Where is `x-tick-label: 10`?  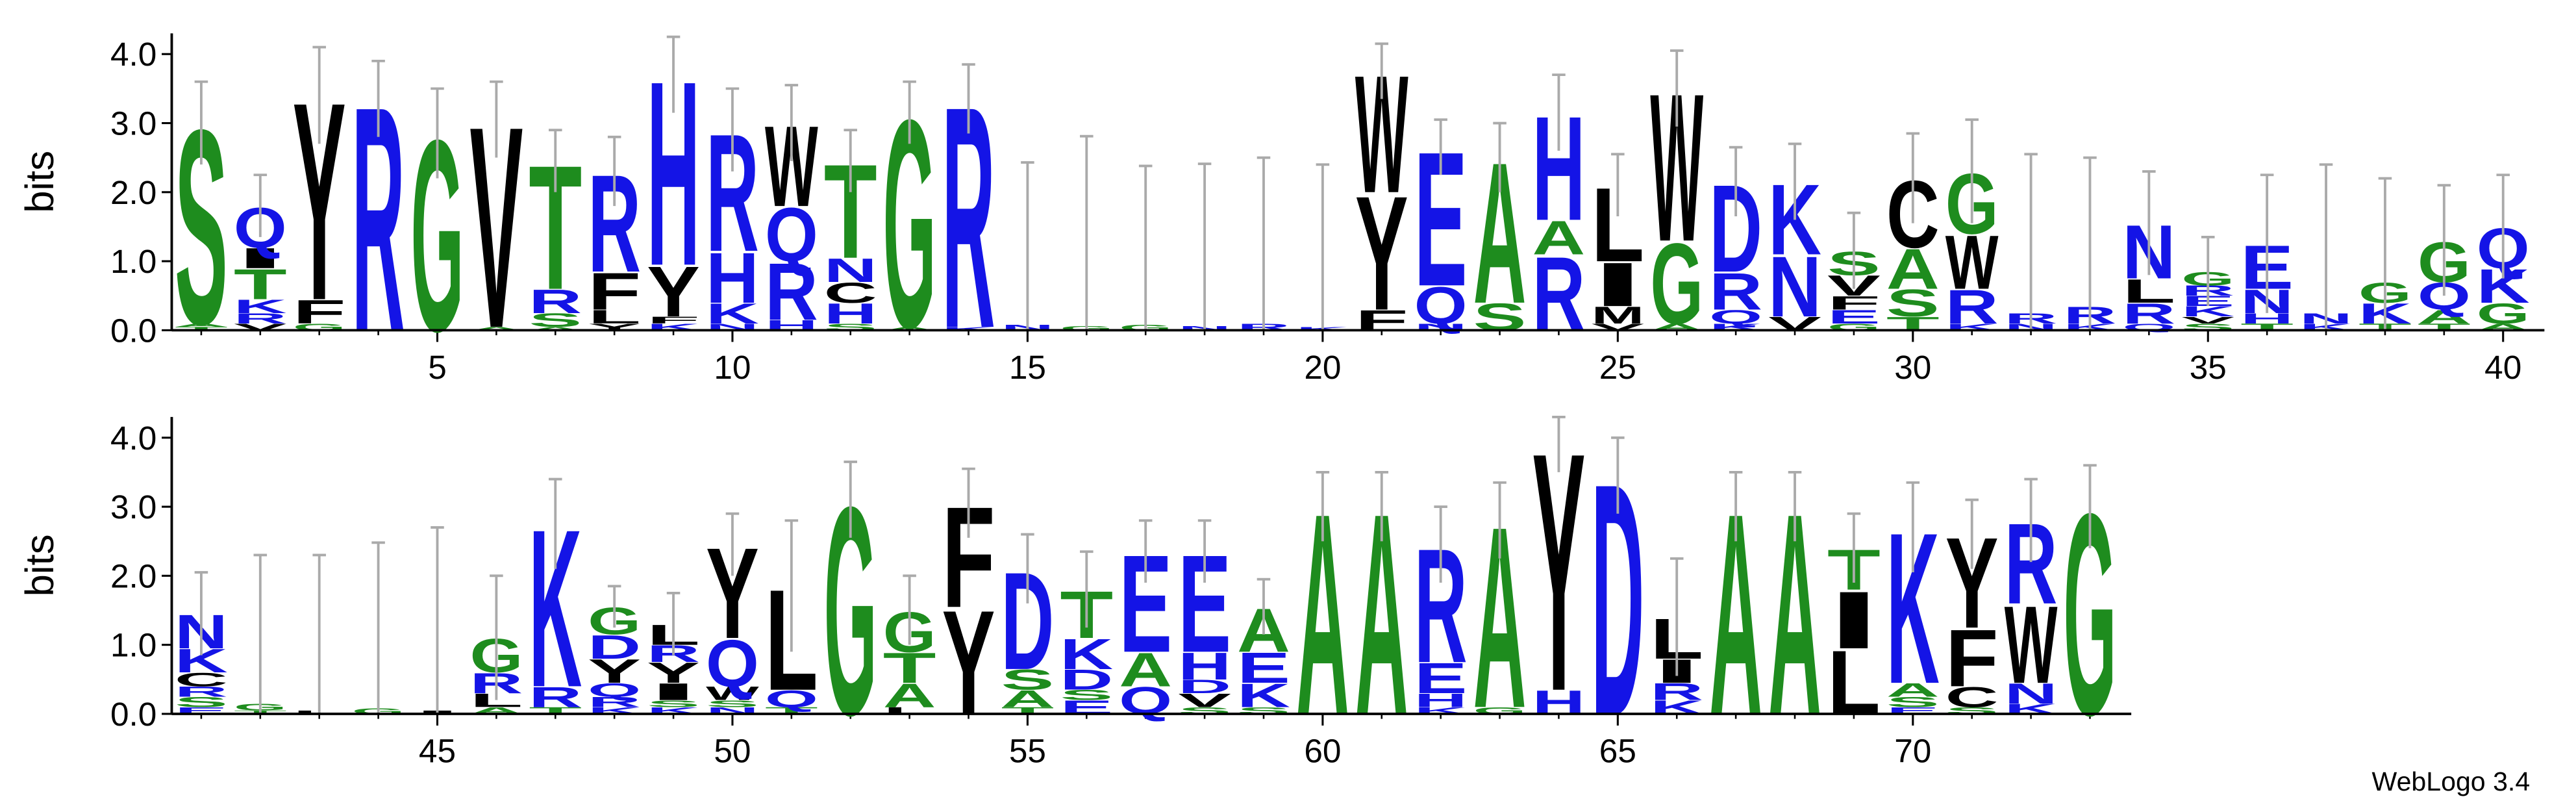 x-tick-label: 10 is located at coordinates (732, 367).